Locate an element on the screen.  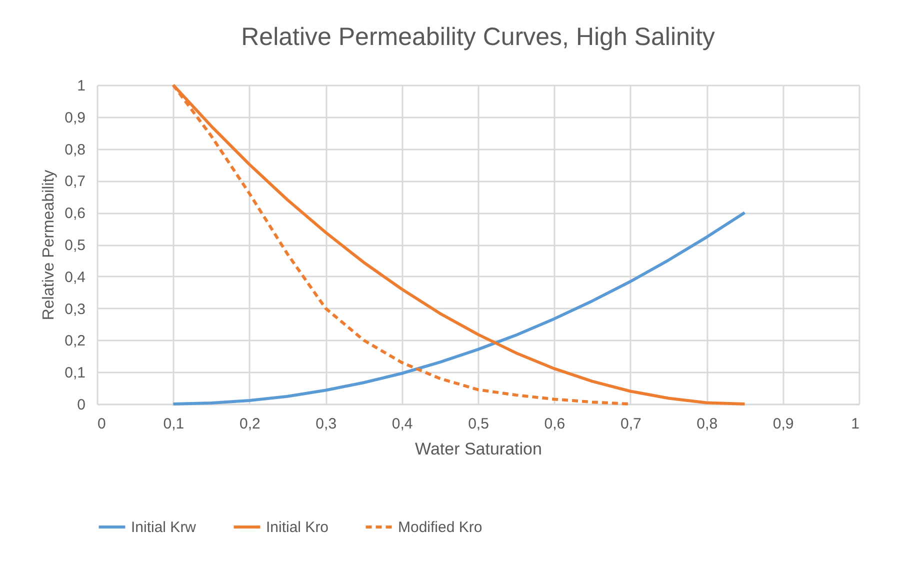
y-axis-title: Relative Permeability is located at coordinates (49, 245).